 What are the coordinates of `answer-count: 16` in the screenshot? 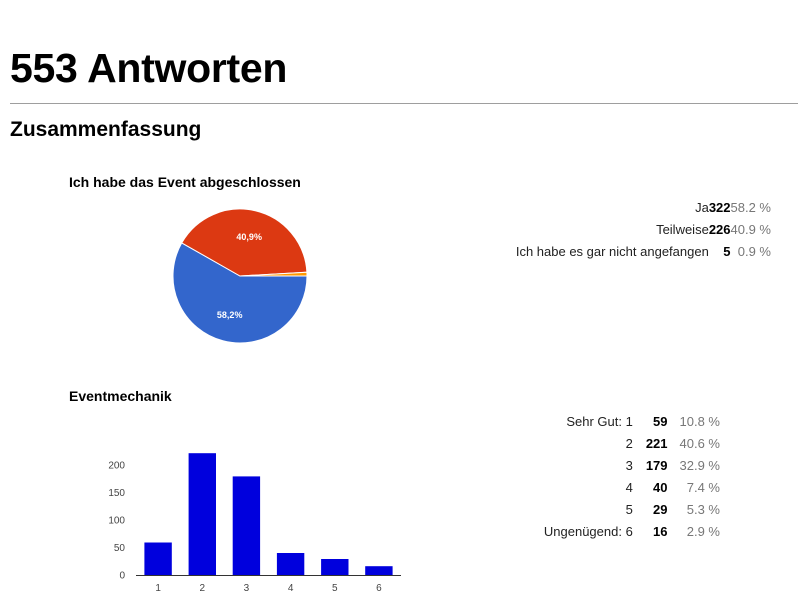 It's located at (660, 531).